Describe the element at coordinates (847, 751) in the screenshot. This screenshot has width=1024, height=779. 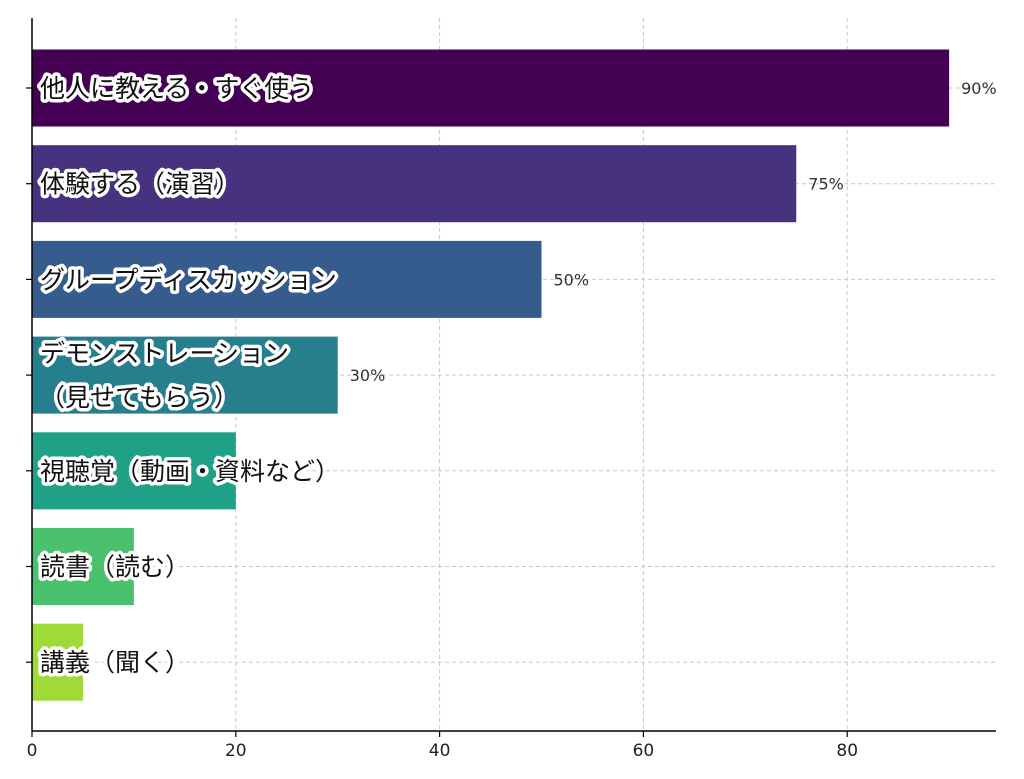
I see `x-tick-label: 80` at that location.